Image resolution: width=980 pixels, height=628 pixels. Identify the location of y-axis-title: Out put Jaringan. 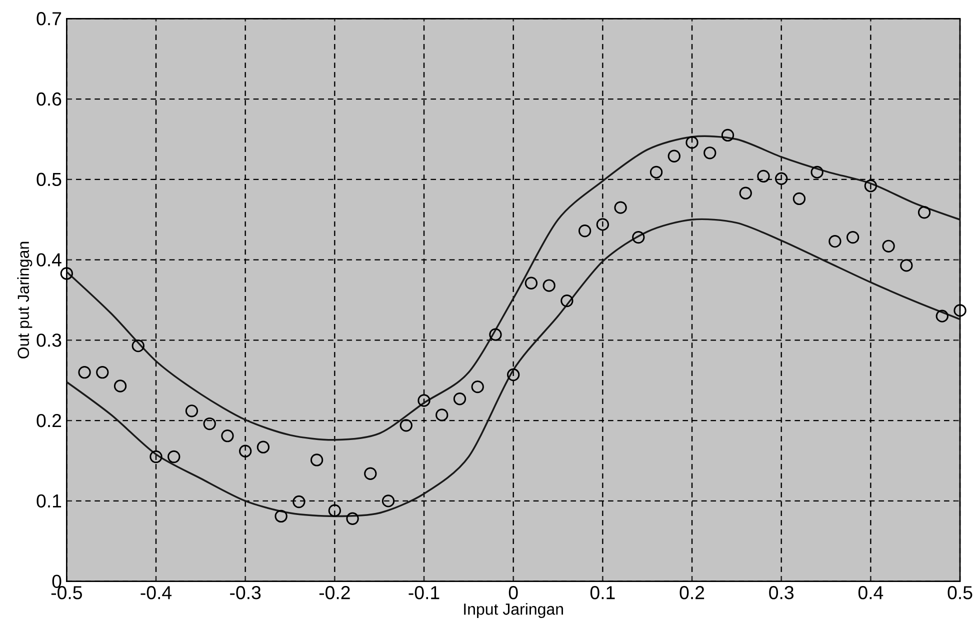
(24, 300).